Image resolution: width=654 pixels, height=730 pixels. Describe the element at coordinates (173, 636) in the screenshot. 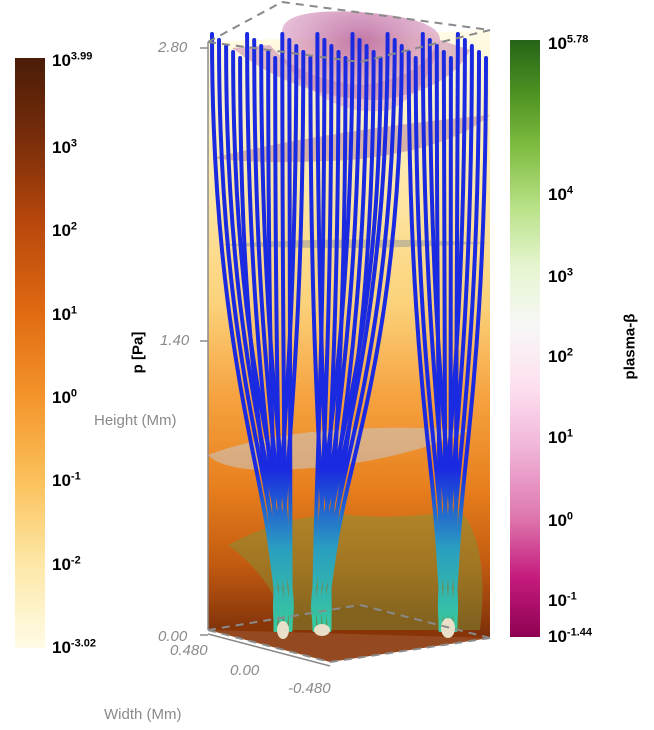

I see `height-tick-bottom: 0.00` at that location.